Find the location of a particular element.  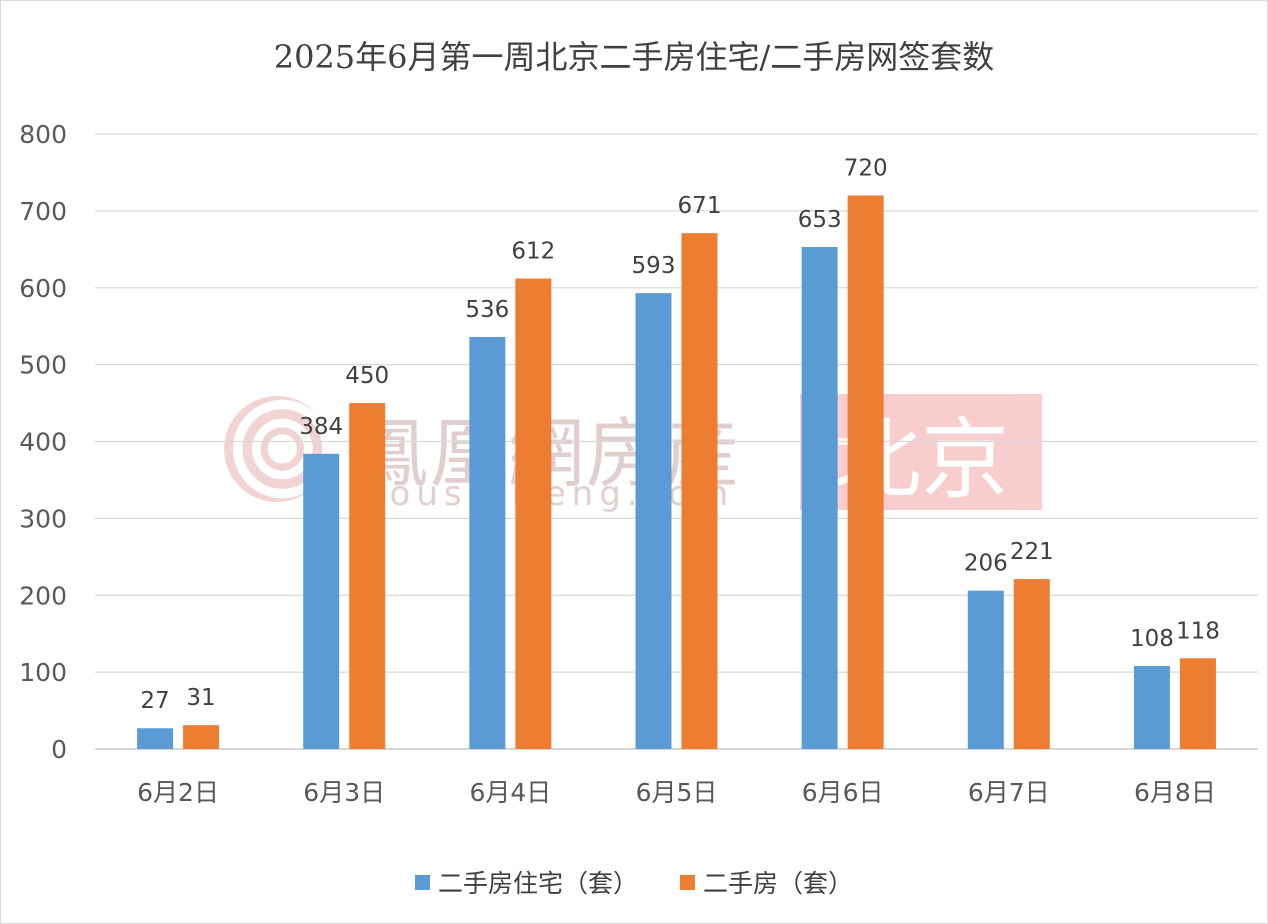

legend-item-residential: 二手房住宅（套） is located at coordinates (526, 882).